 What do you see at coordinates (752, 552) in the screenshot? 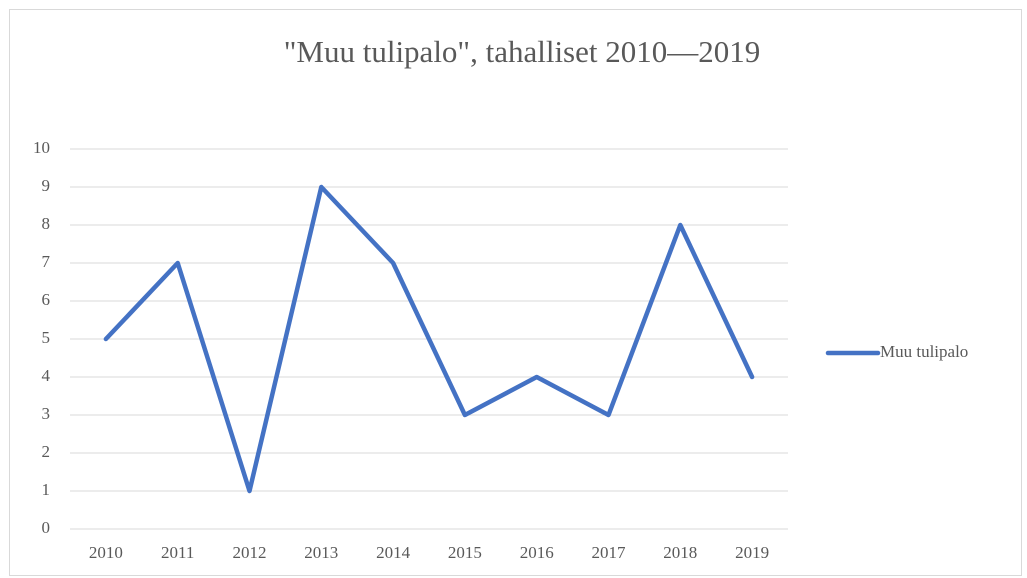
I see `x-tick-label: 2019` at bounding box center [752, 552].